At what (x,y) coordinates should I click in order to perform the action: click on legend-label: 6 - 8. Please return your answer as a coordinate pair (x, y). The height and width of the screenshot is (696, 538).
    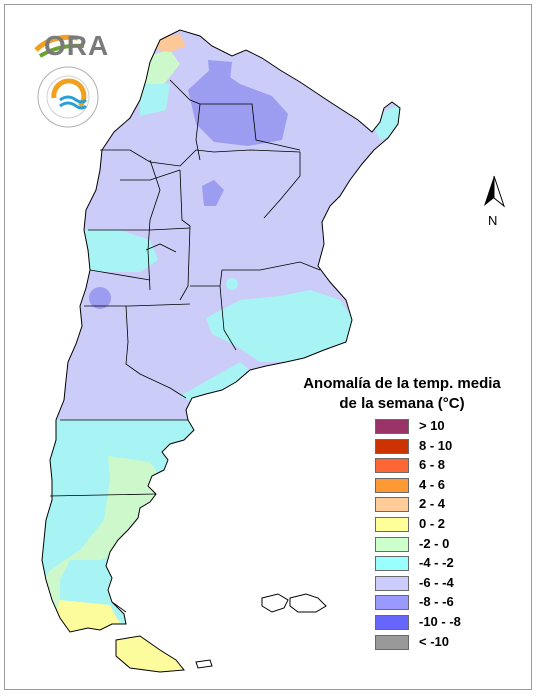
    Looking at the image, I should click on (432, 465).